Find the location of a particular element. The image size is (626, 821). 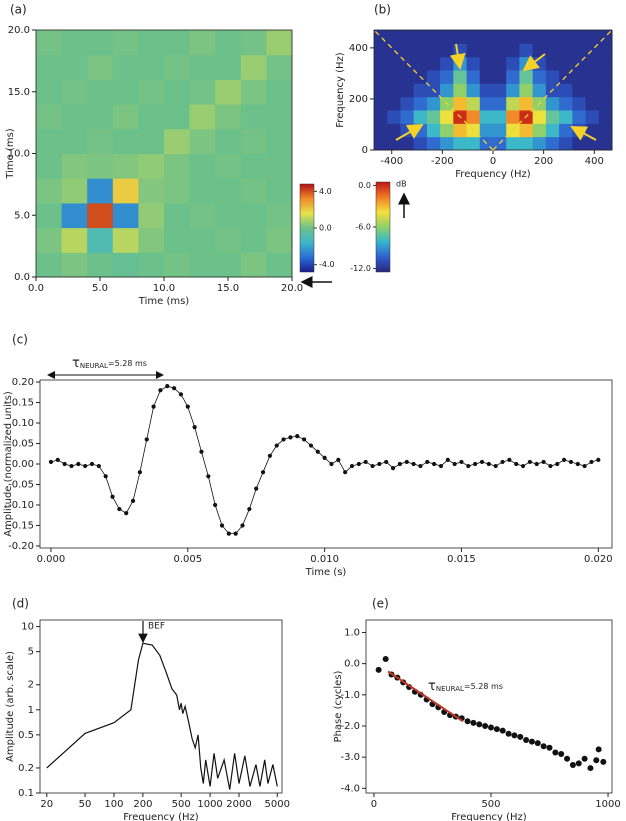

panel-label: (d) is located at coordinates (20, 604).